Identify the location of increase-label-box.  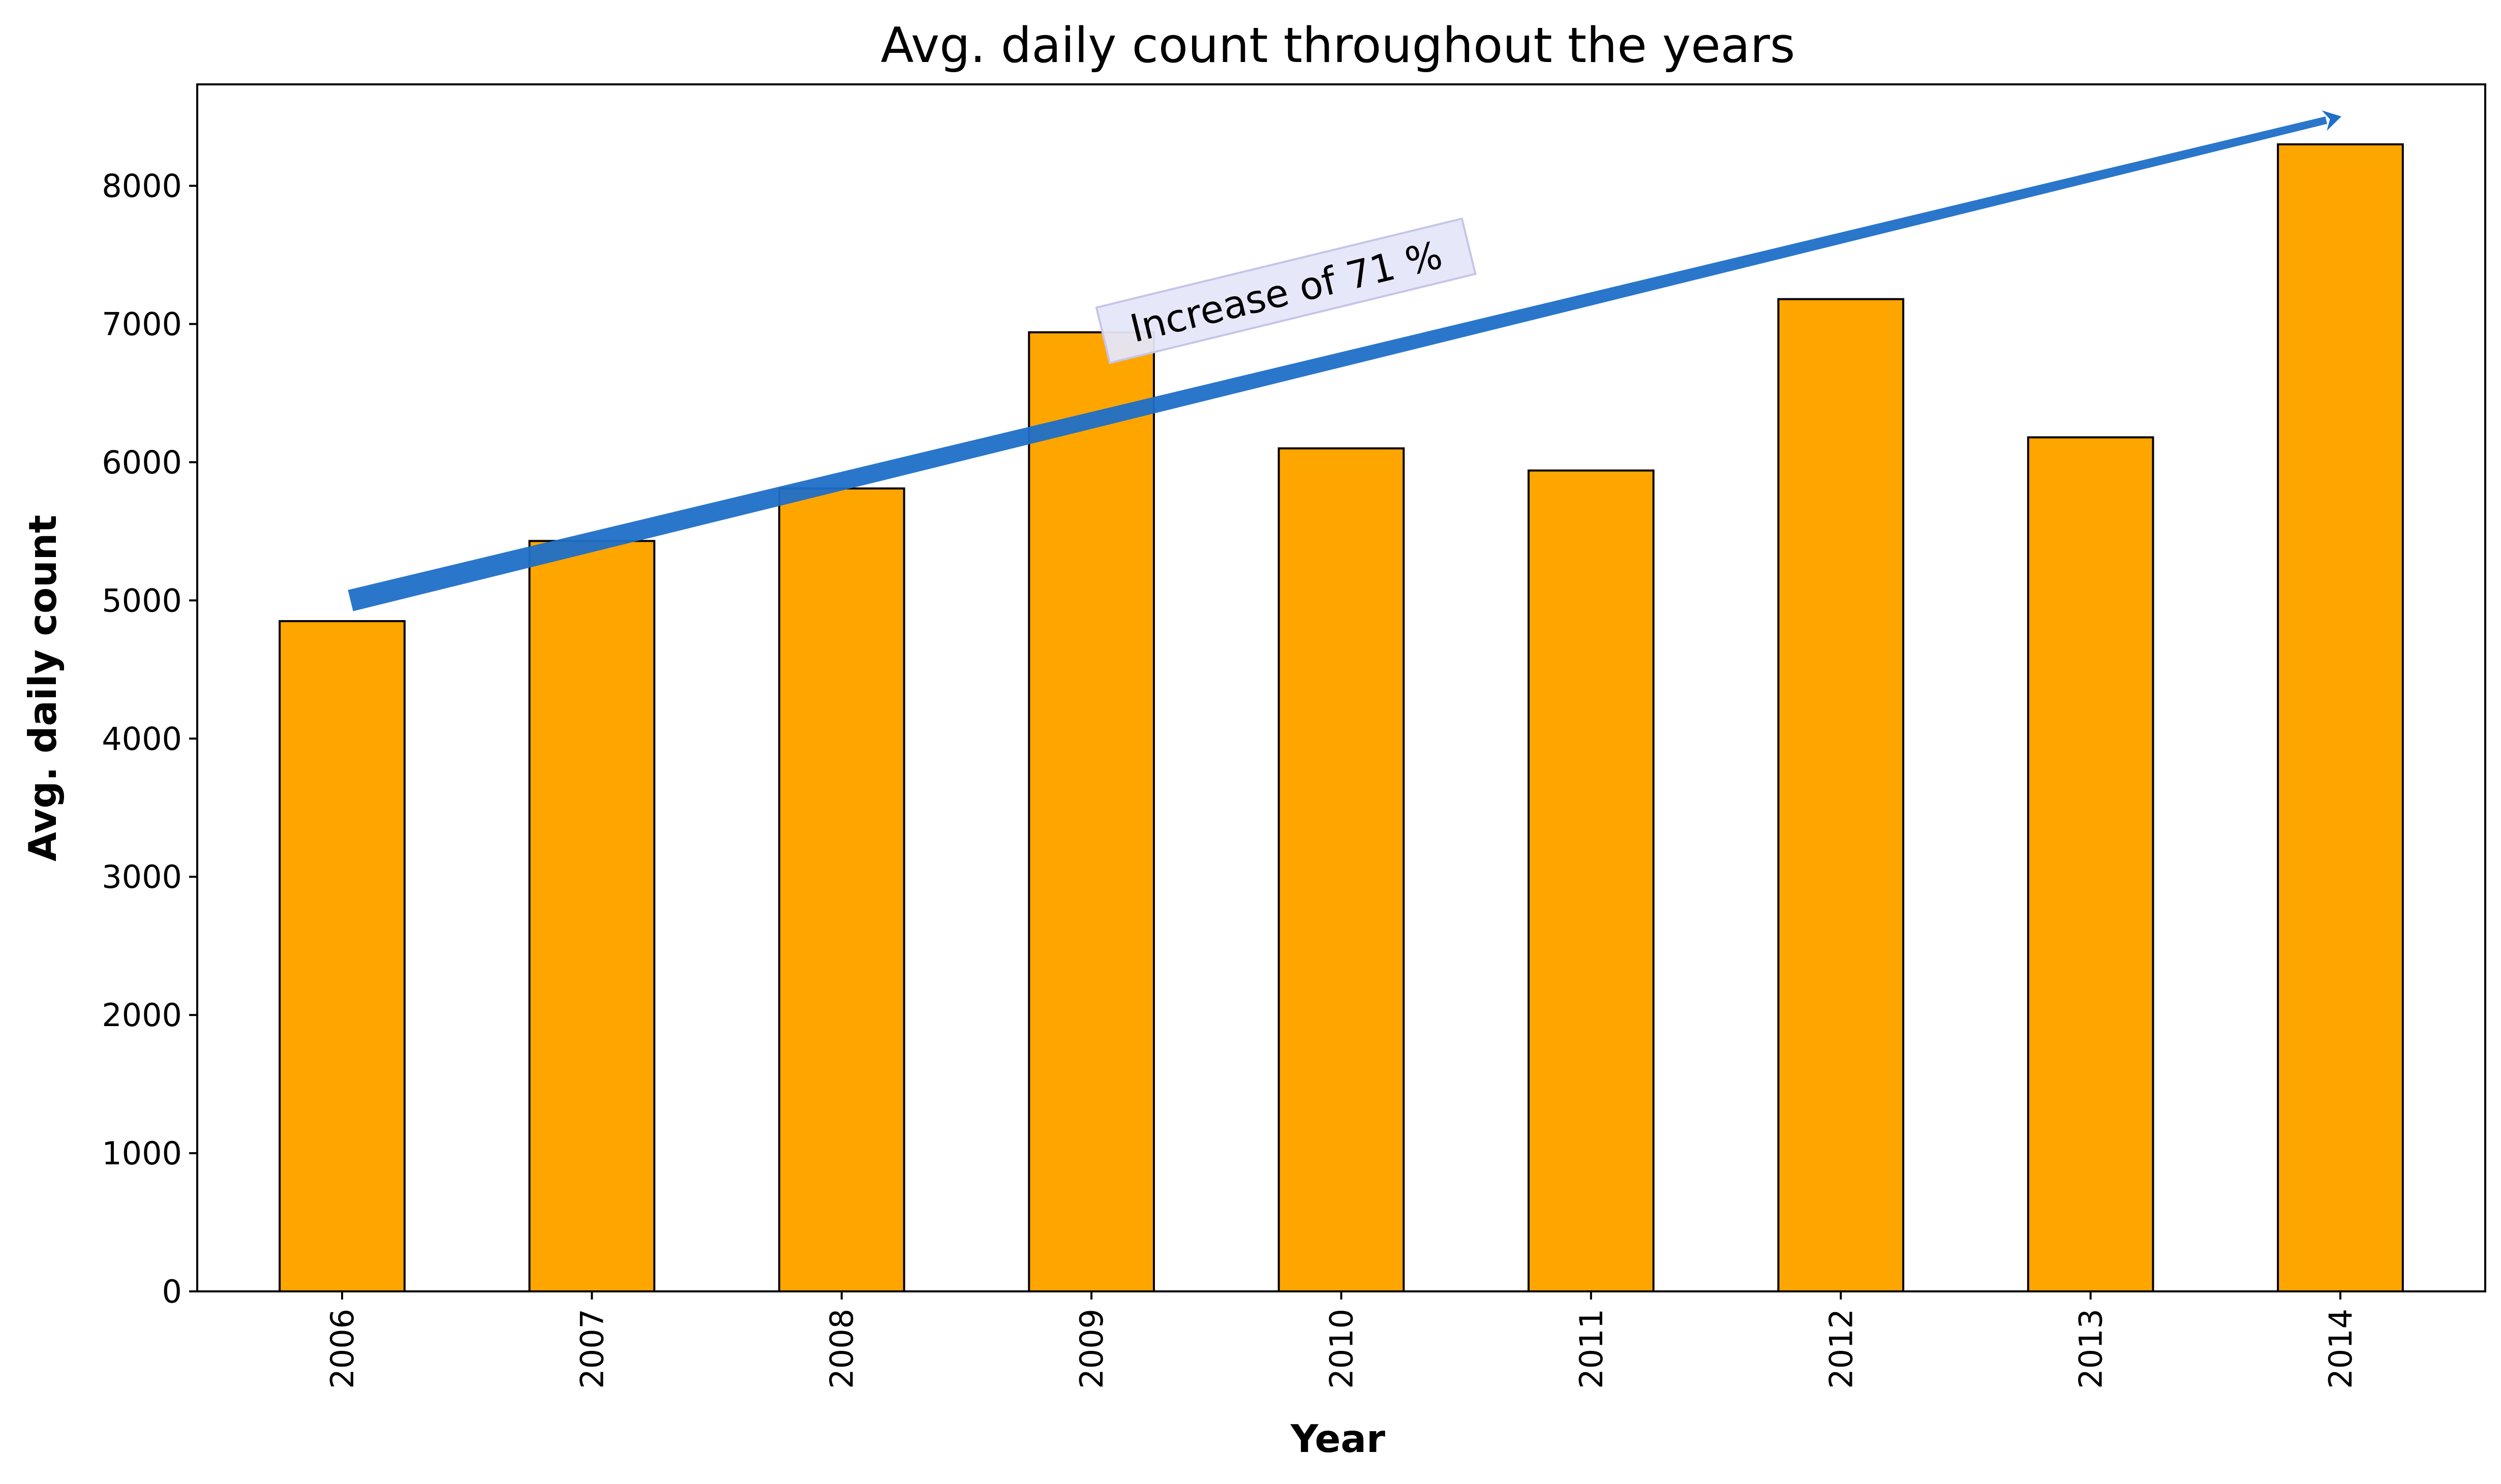
(1286, 290).